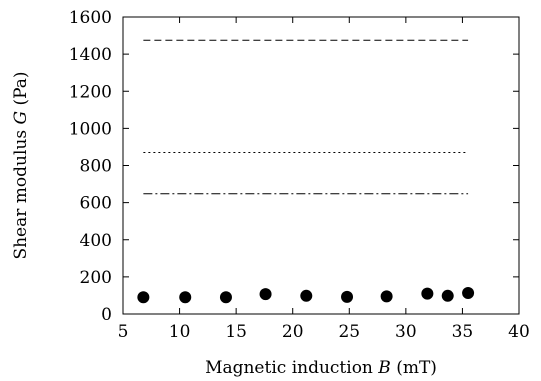  Describe the element at coordinates (180, 332) in the screenshot. I see `x-tick-label: 10` at that location.